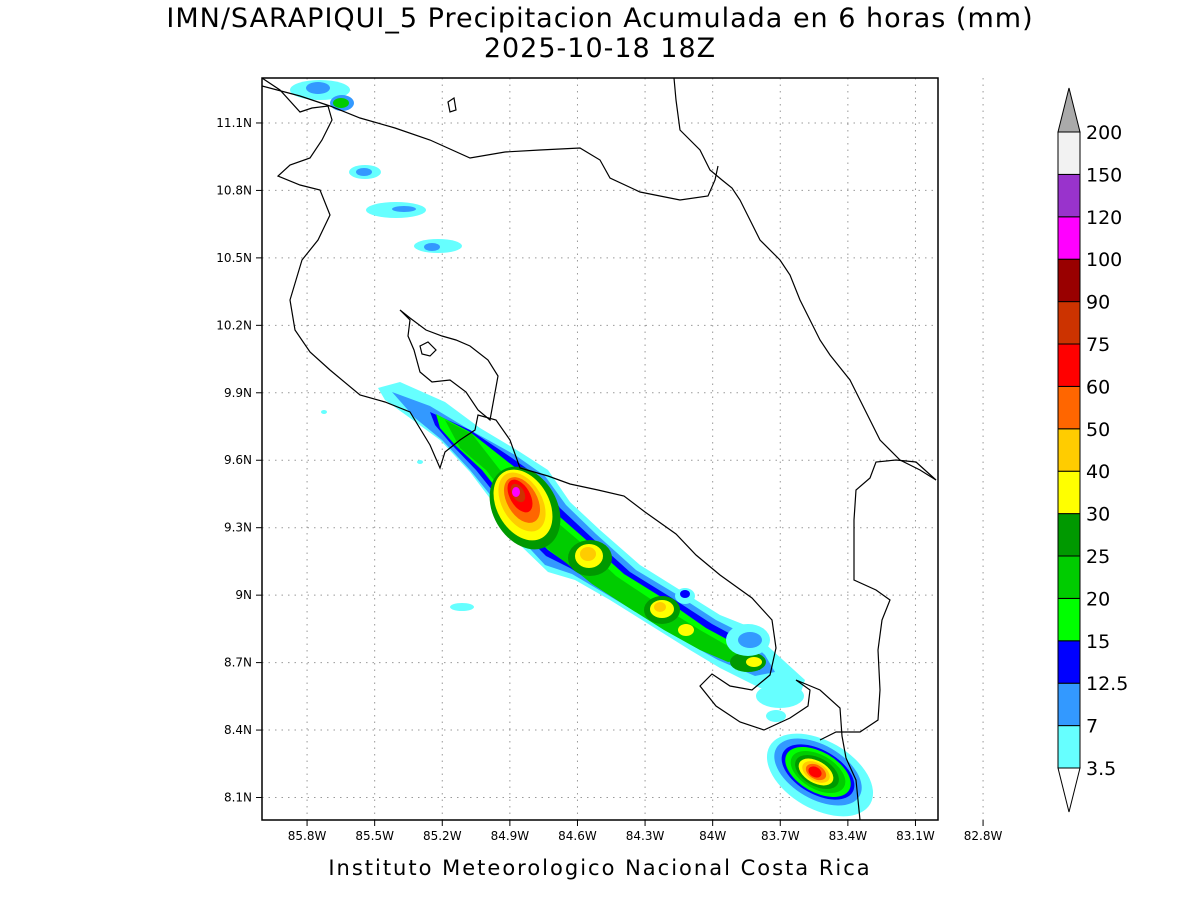 Image resolution: width=1200 pixels, height=900 pixels. What do you see at coordinates (238, 663) in the screenshot?
I see `lat-tick-label: 8.7N` at bounding box center [238, 663].